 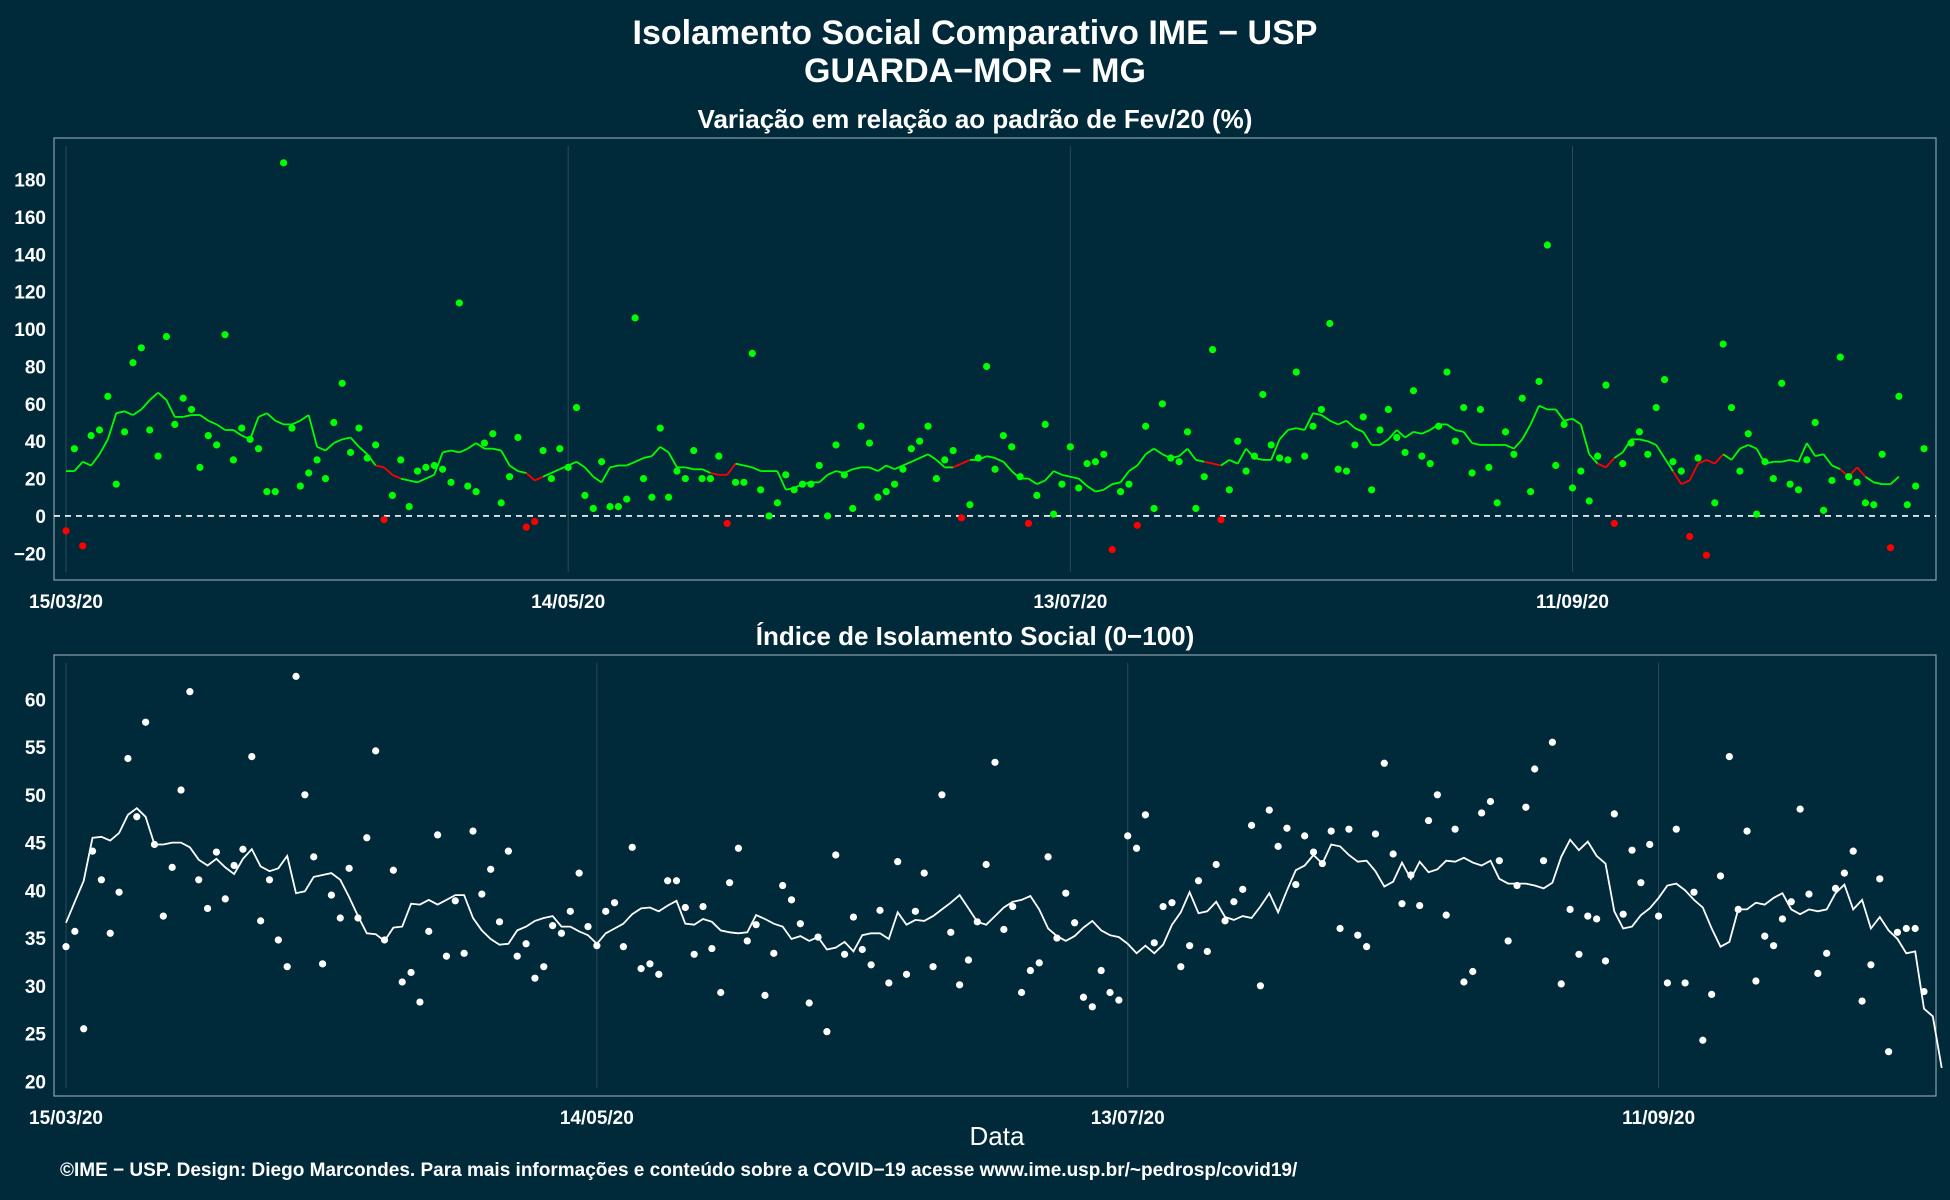 What do you see at coordinates (1128, 1118) in the screenshot?
I see `x-tick-label: 13/07/20` at bounding box center [1128, 1118].